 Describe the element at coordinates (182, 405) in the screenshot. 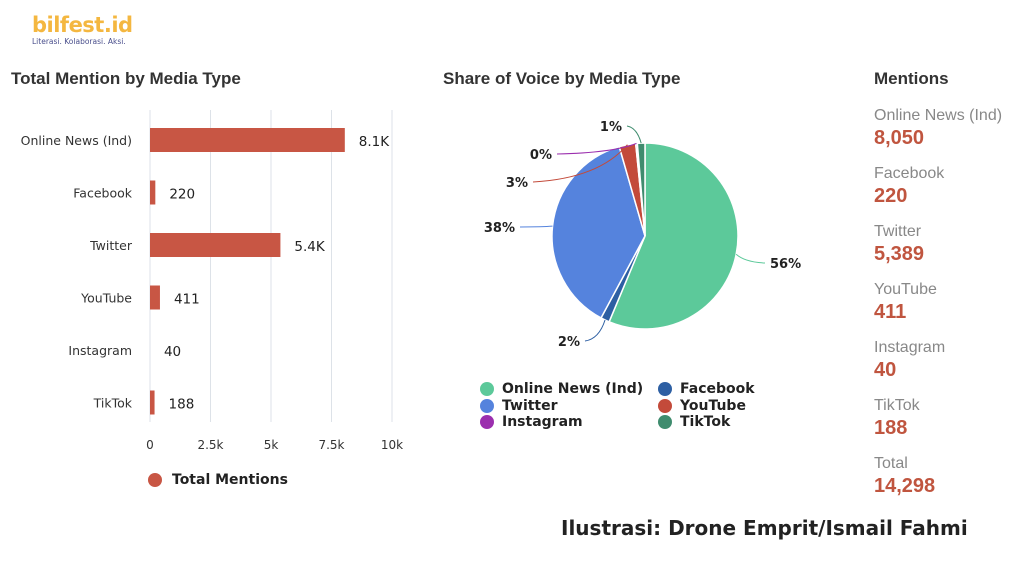

I see `data-label: 188` at that location.